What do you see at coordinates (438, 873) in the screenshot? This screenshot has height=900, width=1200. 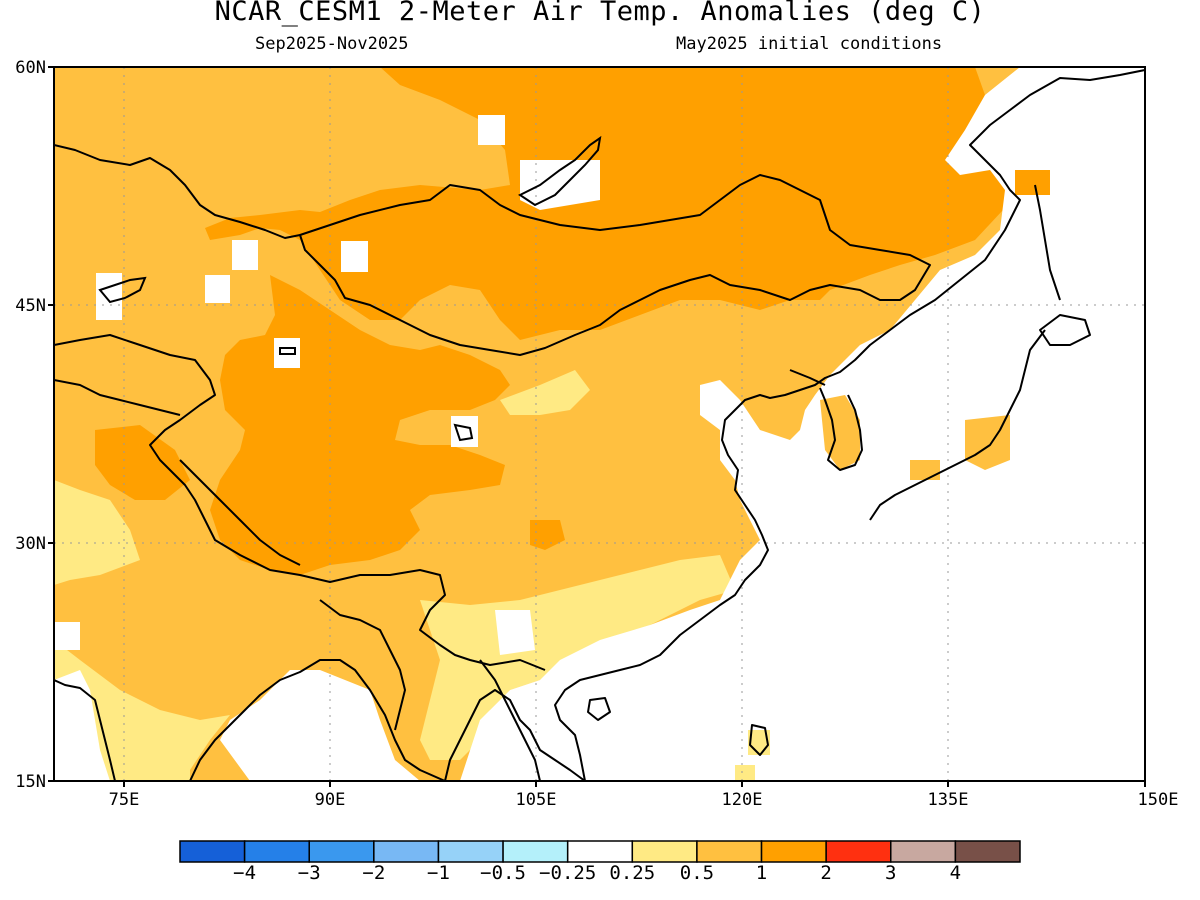 I see `colorbar-tick-label: −1` at bounding box center [438, 873].